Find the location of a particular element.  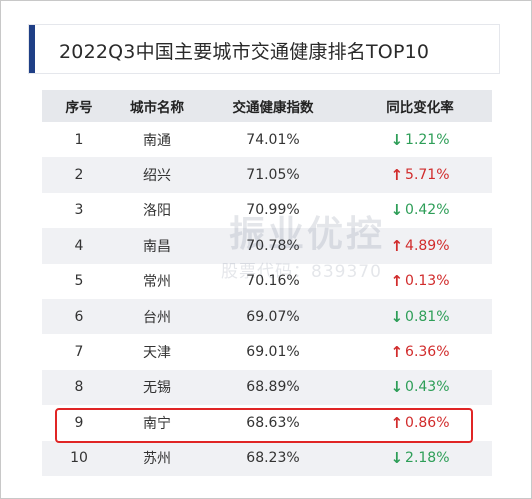

city-cell: 绍兴 is located at coordinates (157, 176).